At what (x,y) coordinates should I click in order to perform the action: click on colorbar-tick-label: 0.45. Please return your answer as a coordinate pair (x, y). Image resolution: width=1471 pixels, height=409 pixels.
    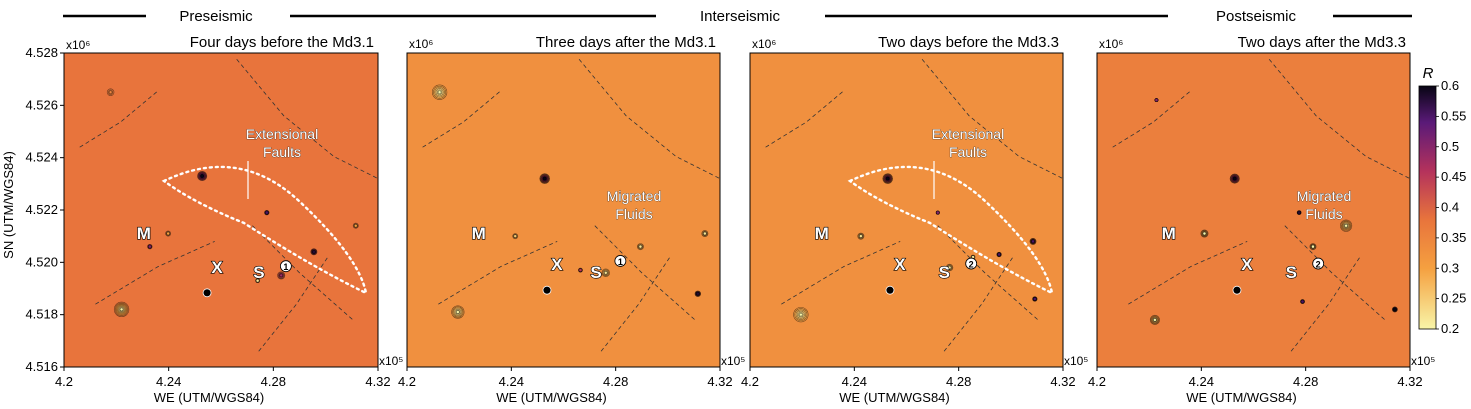
    Looking at the image, I should click on (1453, 176).